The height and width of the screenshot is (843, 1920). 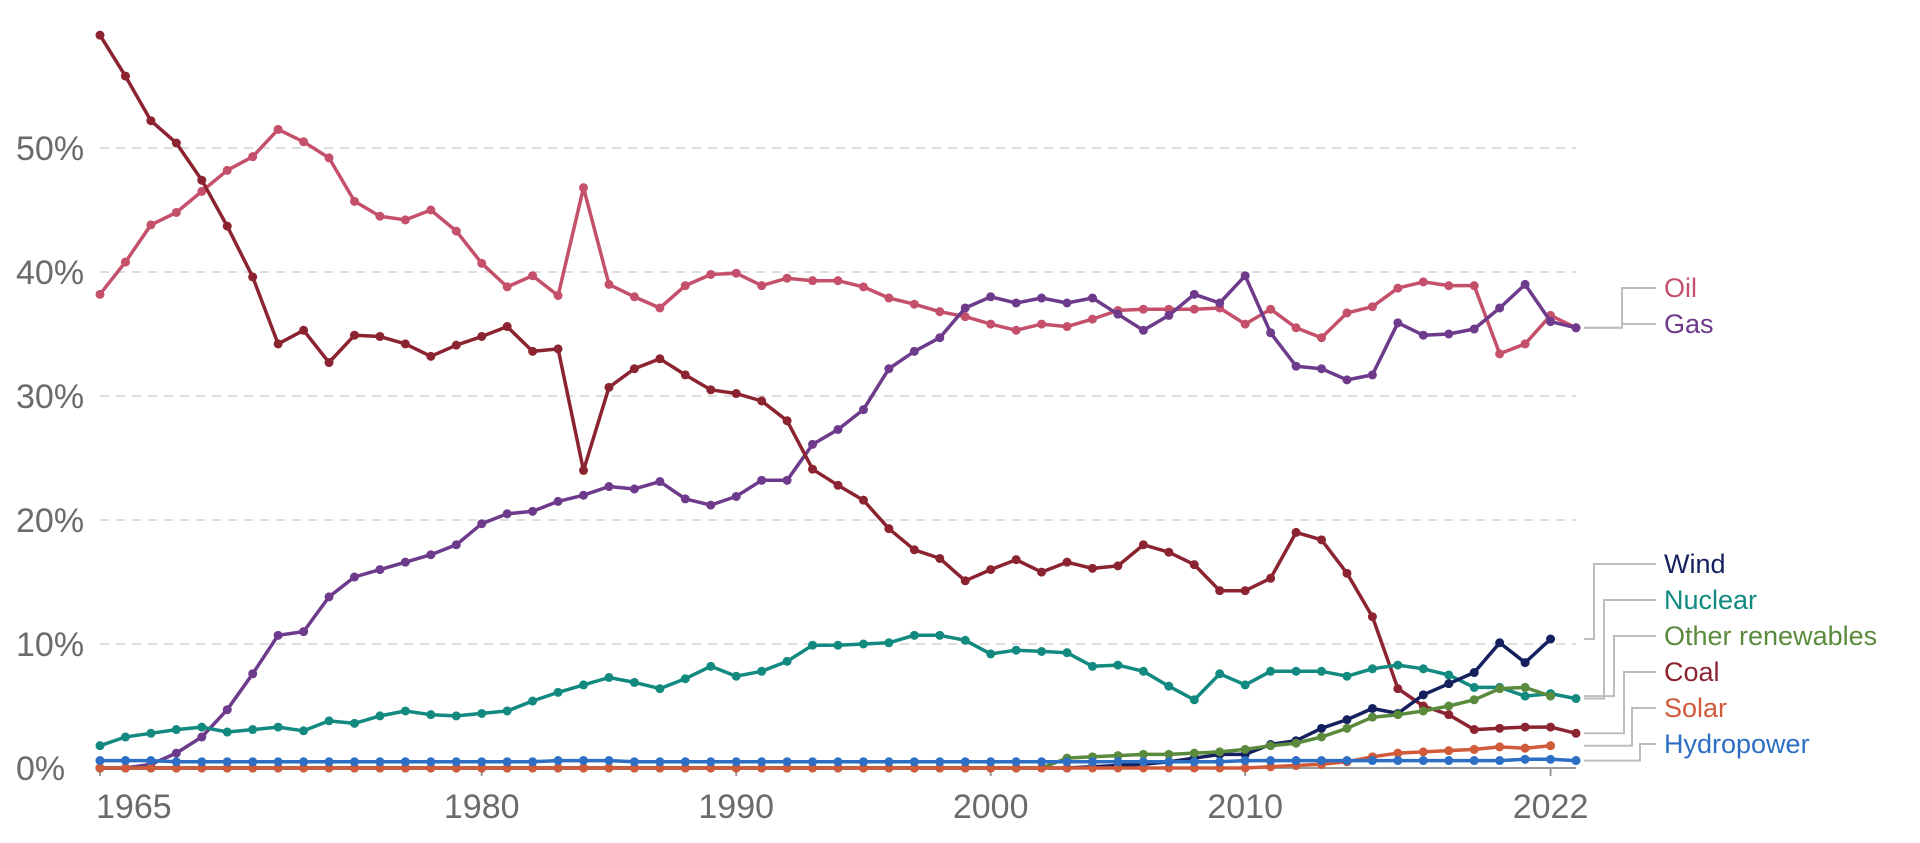 I want to click on series-label-other-renewables: Other renewables, so click(x=1770, y=636).